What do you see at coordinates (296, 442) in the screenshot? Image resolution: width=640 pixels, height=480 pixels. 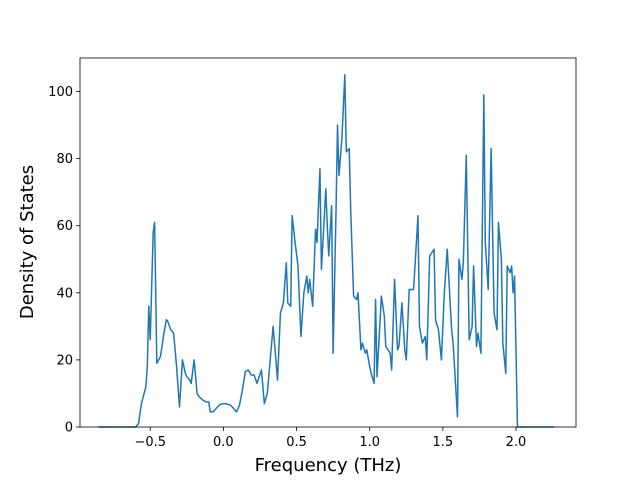 I see `x-tick-label: 0.5` at bounding box center [296, 442].